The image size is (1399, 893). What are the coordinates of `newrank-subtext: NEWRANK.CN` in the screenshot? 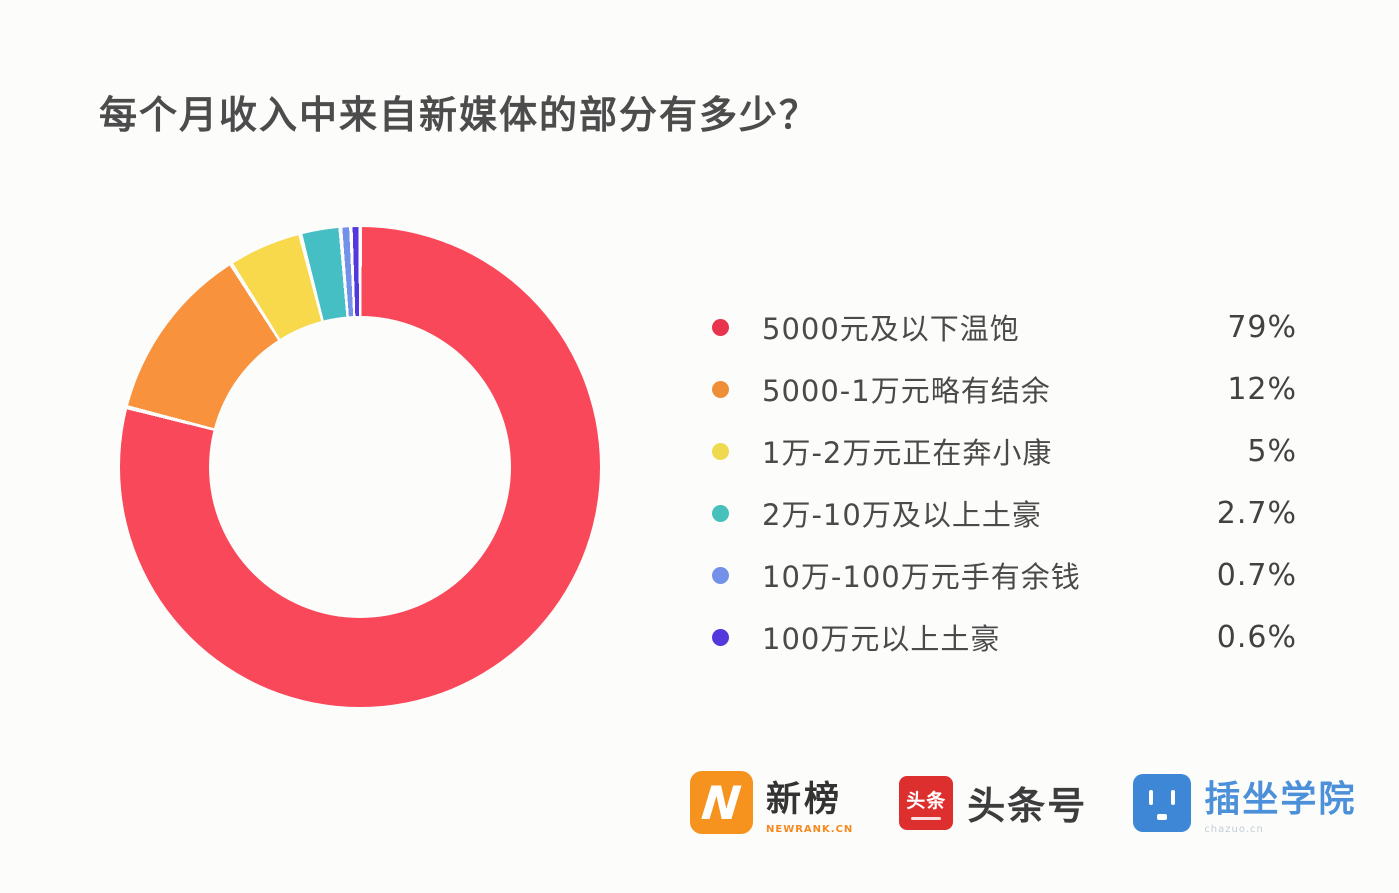 It's located at (810, 829).